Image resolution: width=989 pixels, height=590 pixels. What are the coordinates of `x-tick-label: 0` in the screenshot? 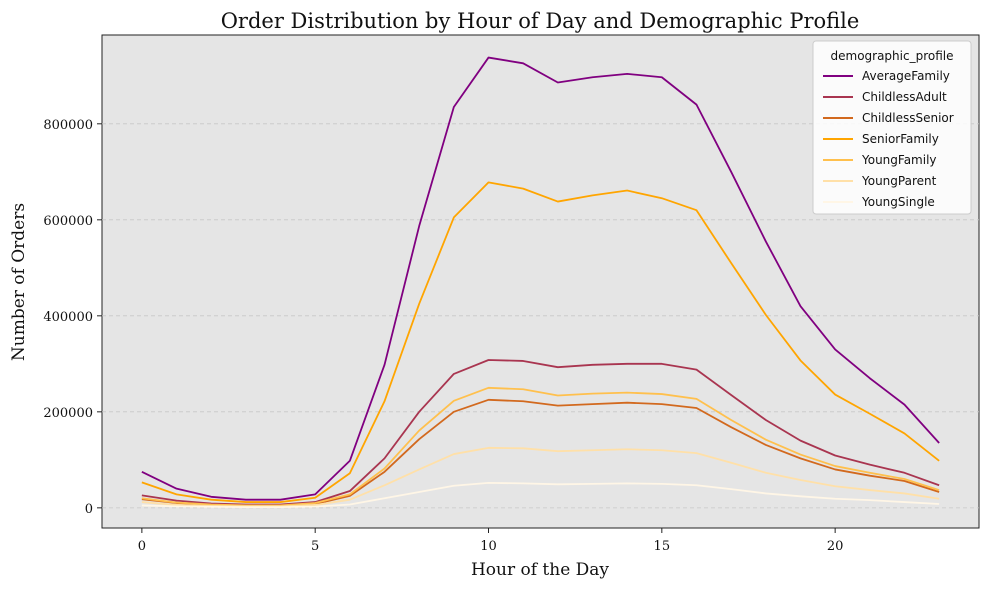 It's located at (142, 546).